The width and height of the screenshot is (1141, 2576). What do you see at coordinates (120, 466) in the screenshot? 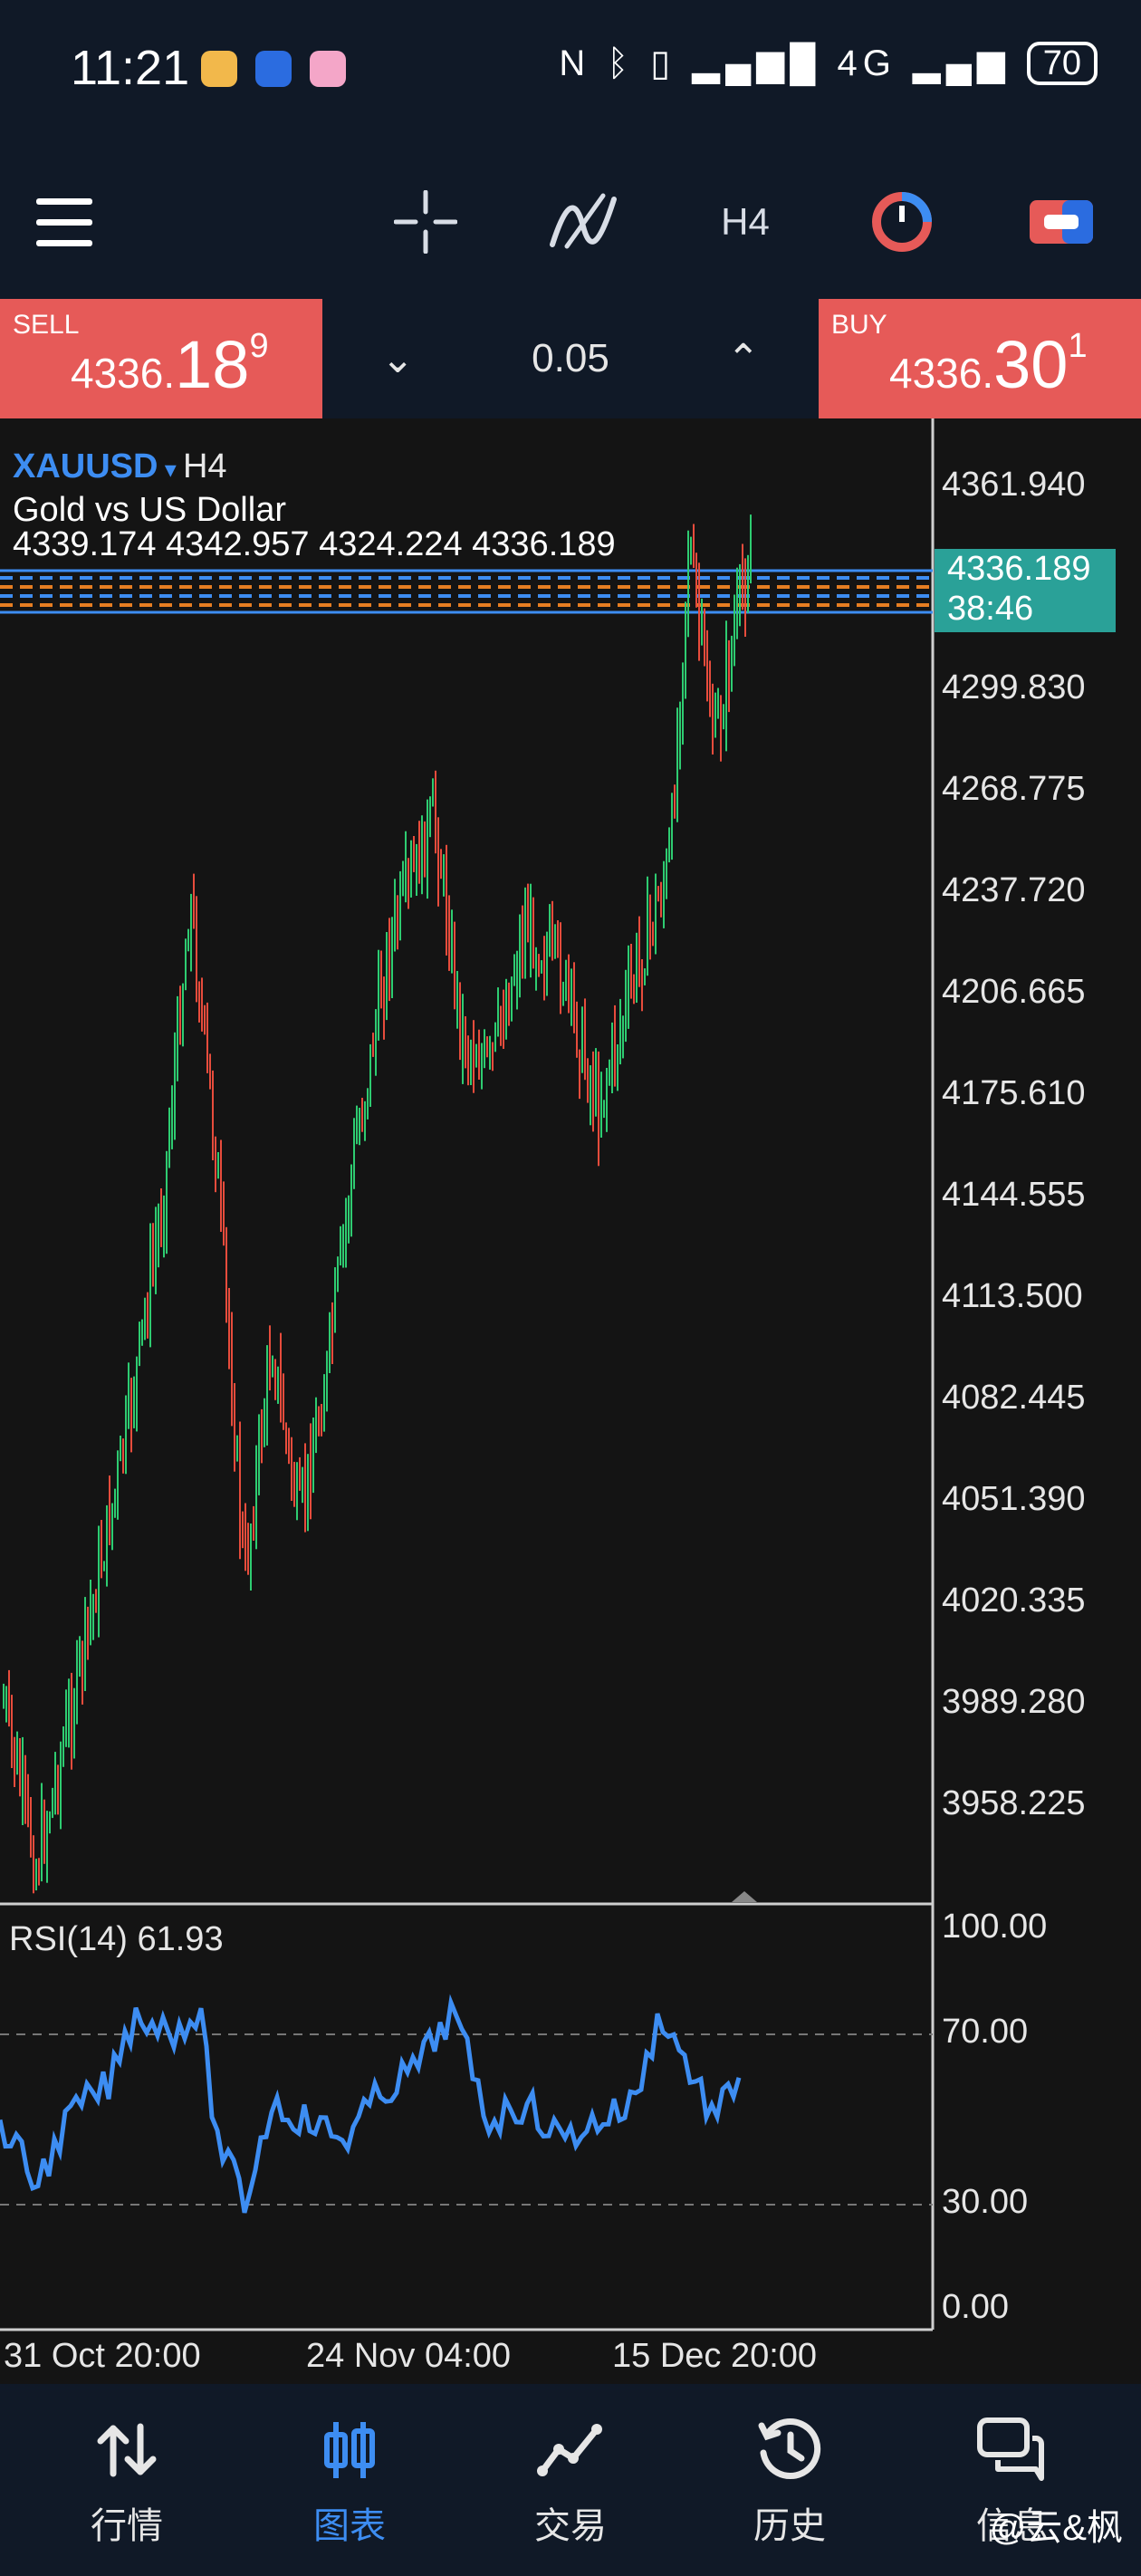
I see `chart-symbol: XAUUSD ▾ H4` at bounding box center [120, 466].